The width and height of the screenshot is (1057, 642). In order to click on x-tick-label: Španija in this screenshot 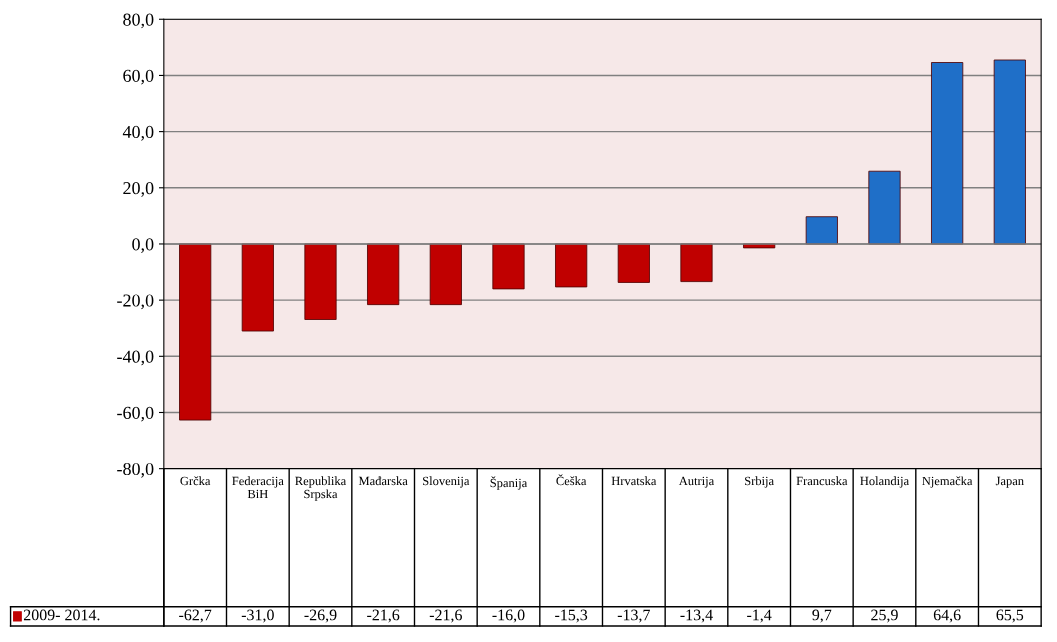, I will do `click(509, 483)`.